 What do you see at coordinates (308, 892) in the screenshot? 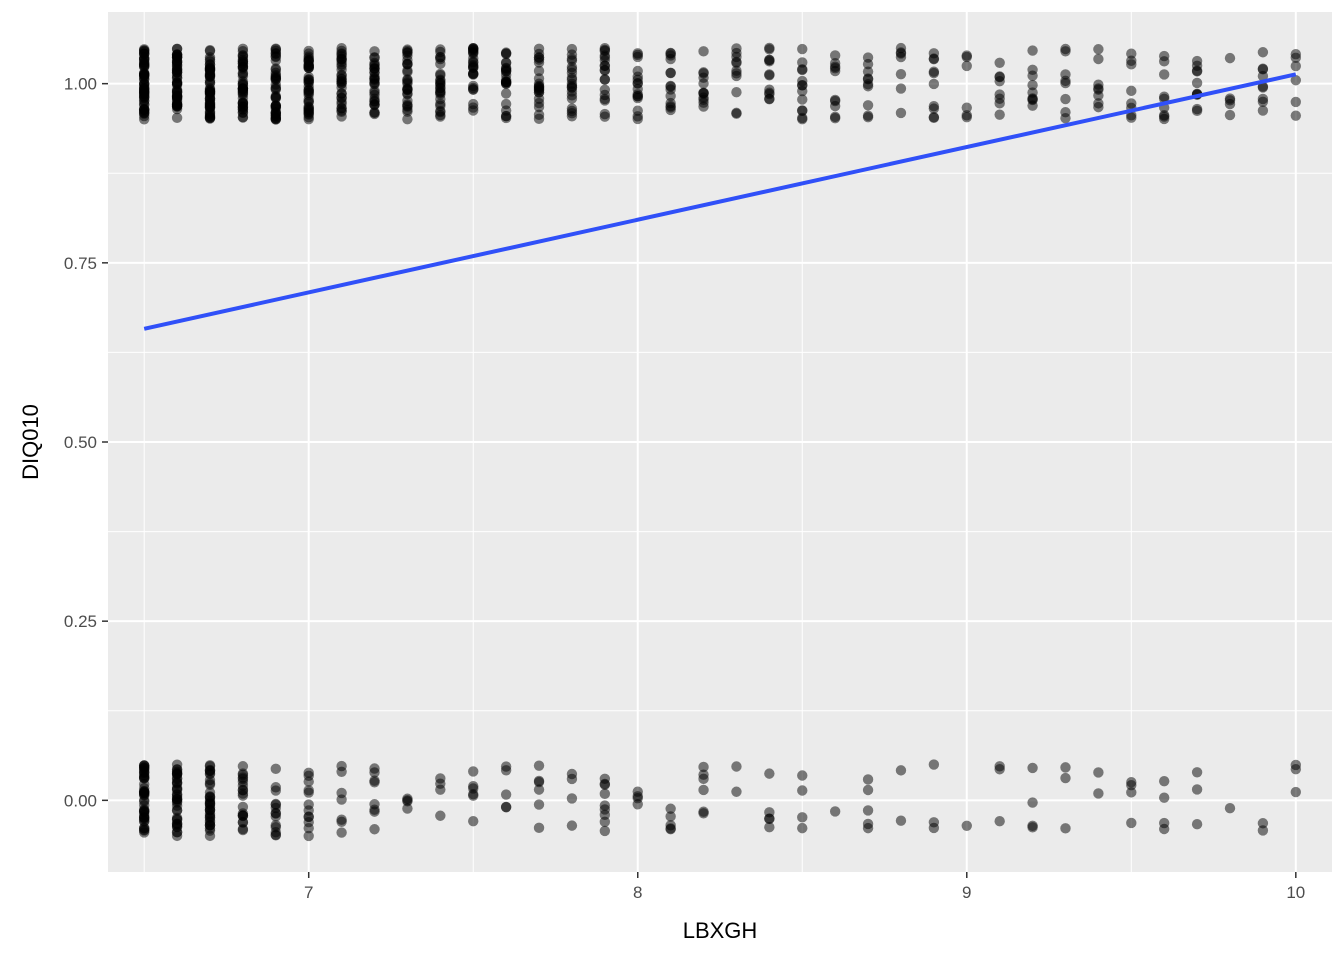
I see `x-tick-label: 7` at bounding box center [308, 892].